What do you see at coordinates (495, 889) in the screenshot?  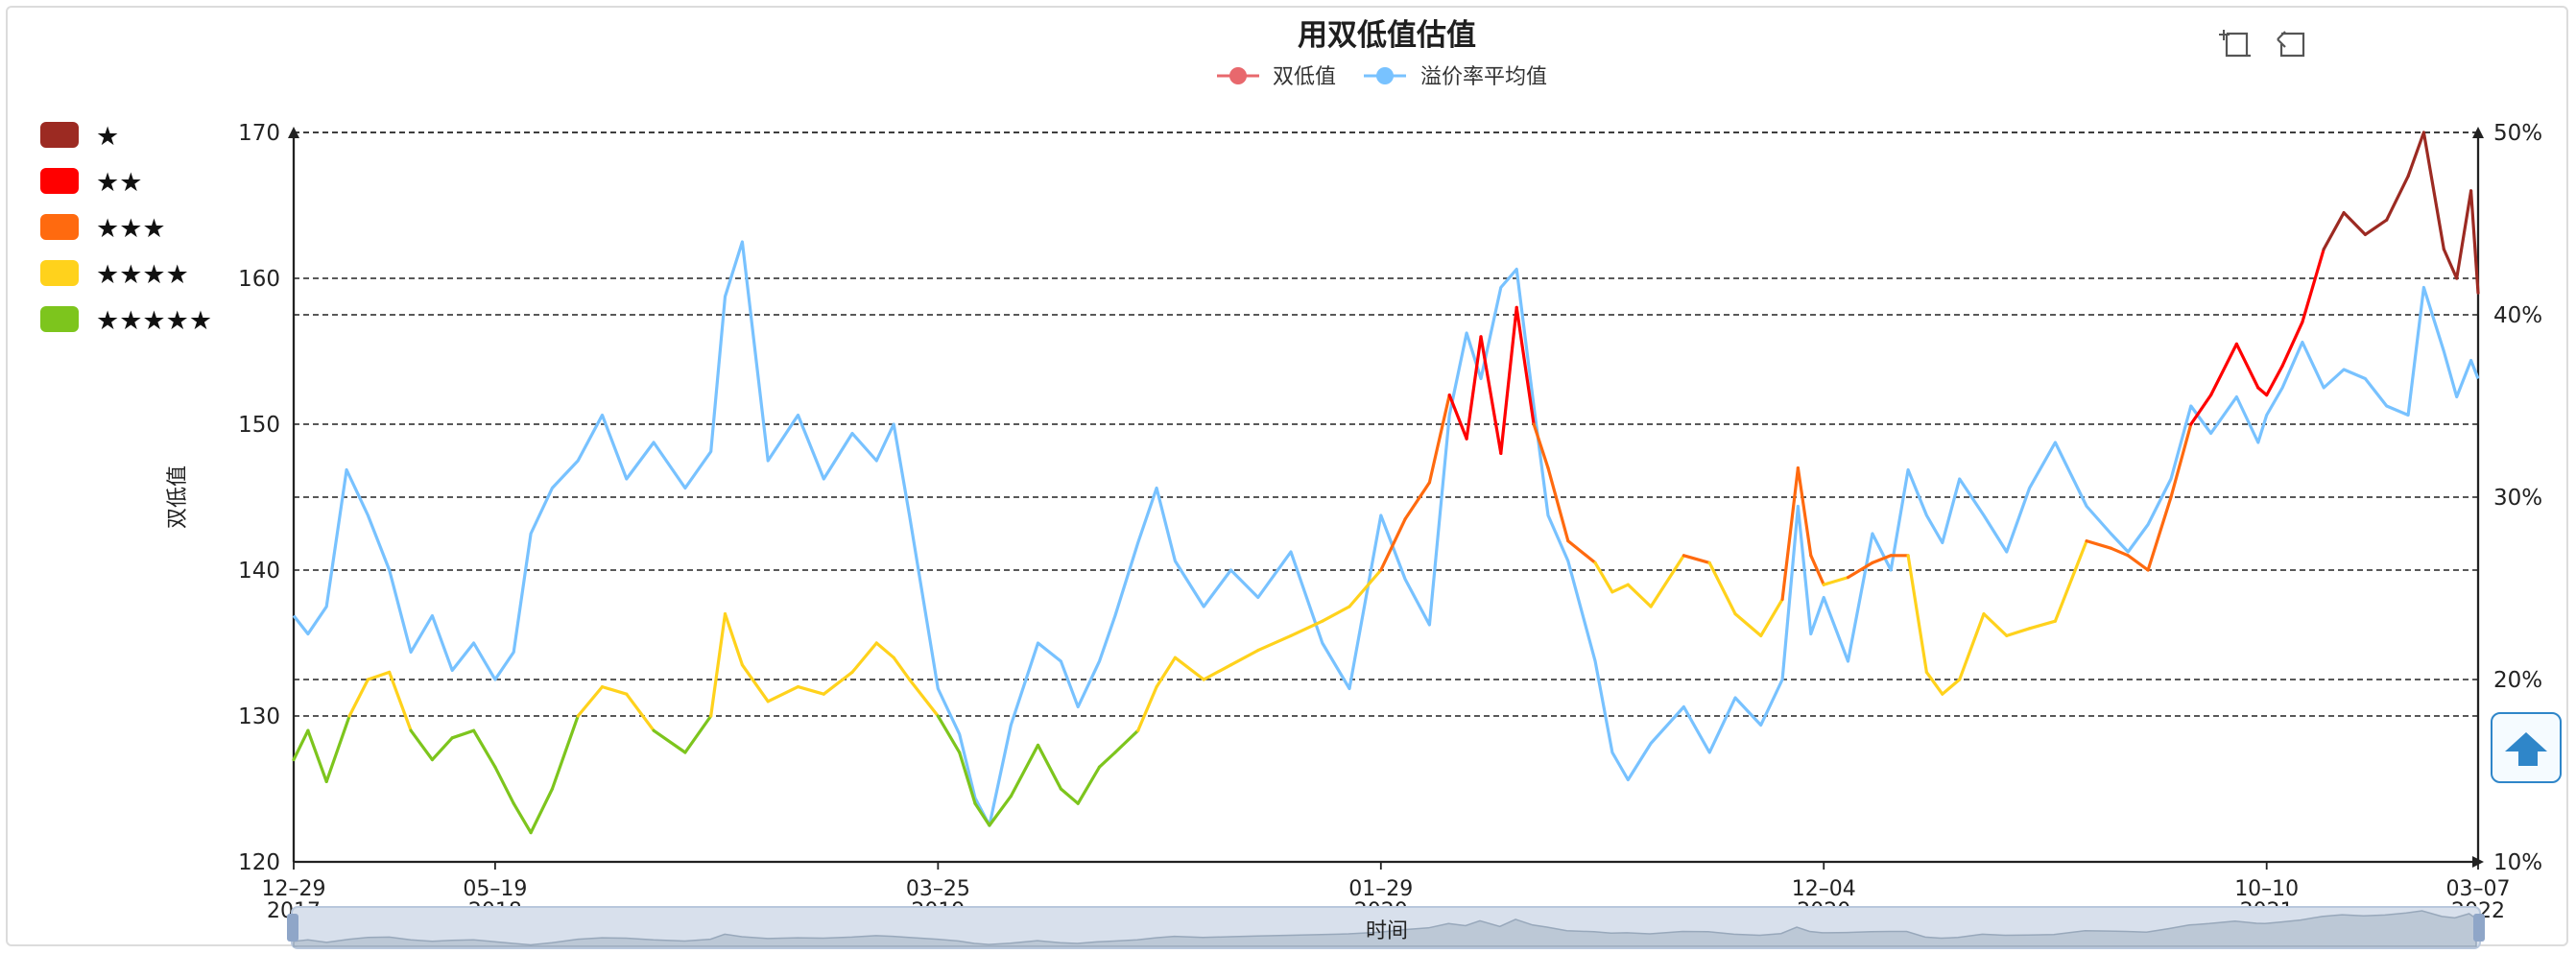 I see `x-tick-label-date: 05–19` at bounding box center [495, 889].